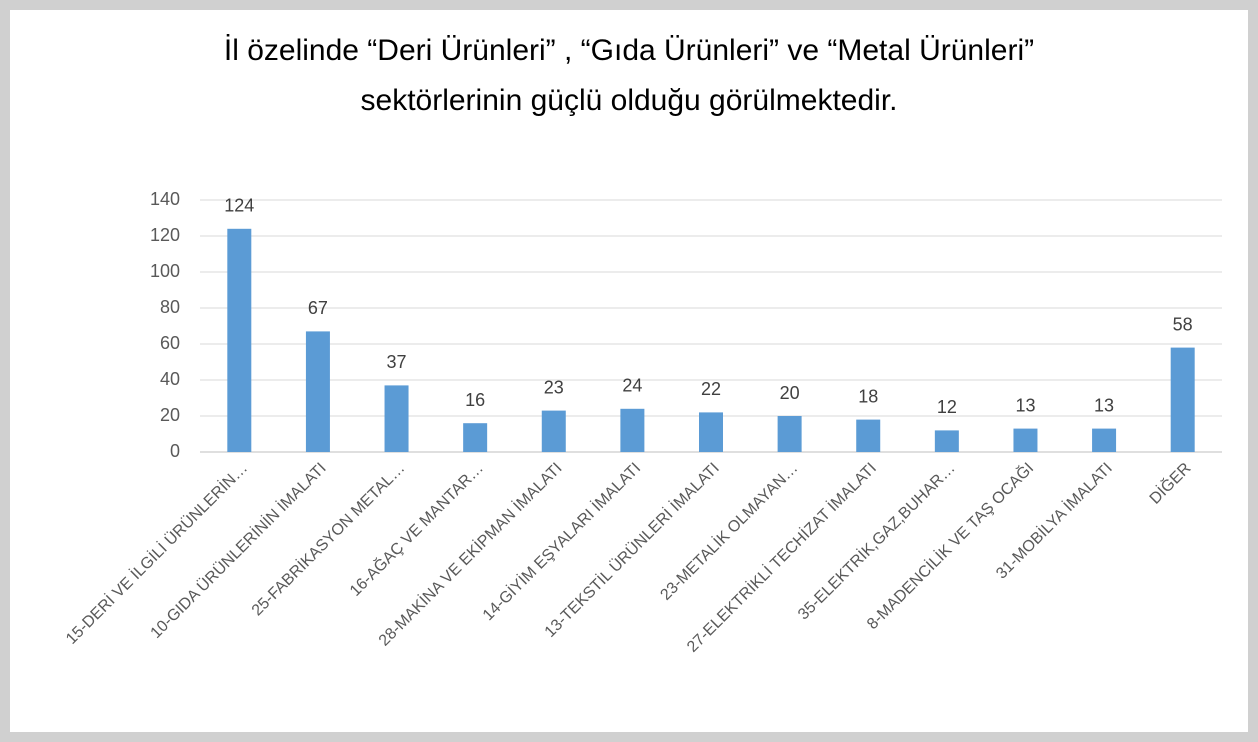 Image resolution: width=1258 pixels, height=742 pixels. I want to click on data-label: 20, so click(790, 393).